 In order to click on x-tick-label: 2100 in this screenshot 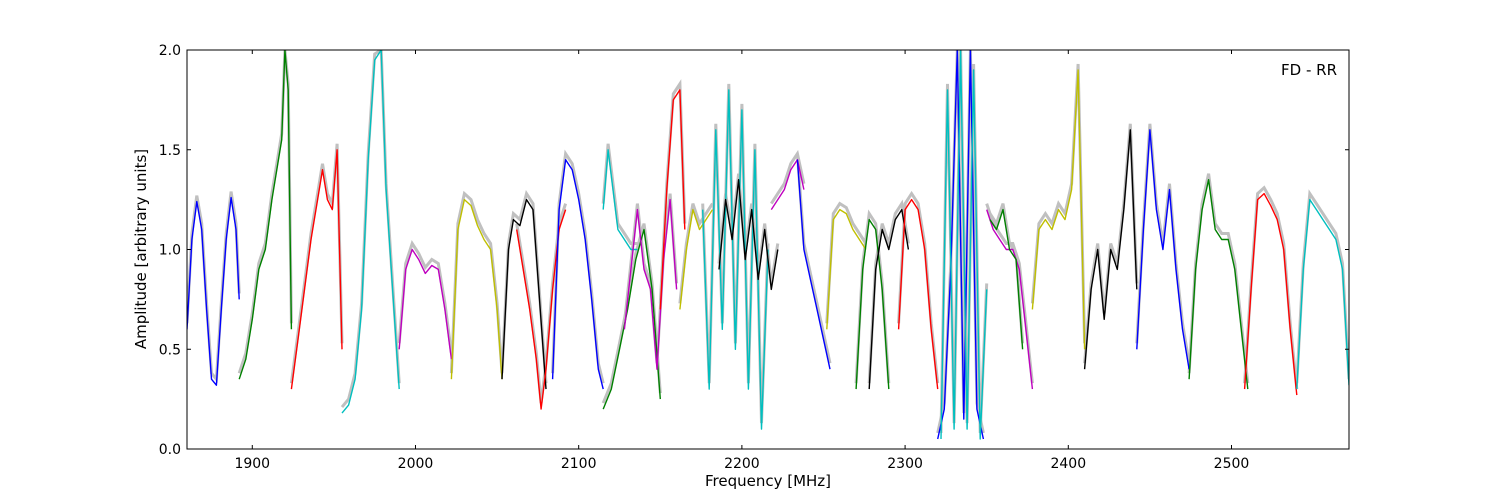, I will do `click(579, 464)`.